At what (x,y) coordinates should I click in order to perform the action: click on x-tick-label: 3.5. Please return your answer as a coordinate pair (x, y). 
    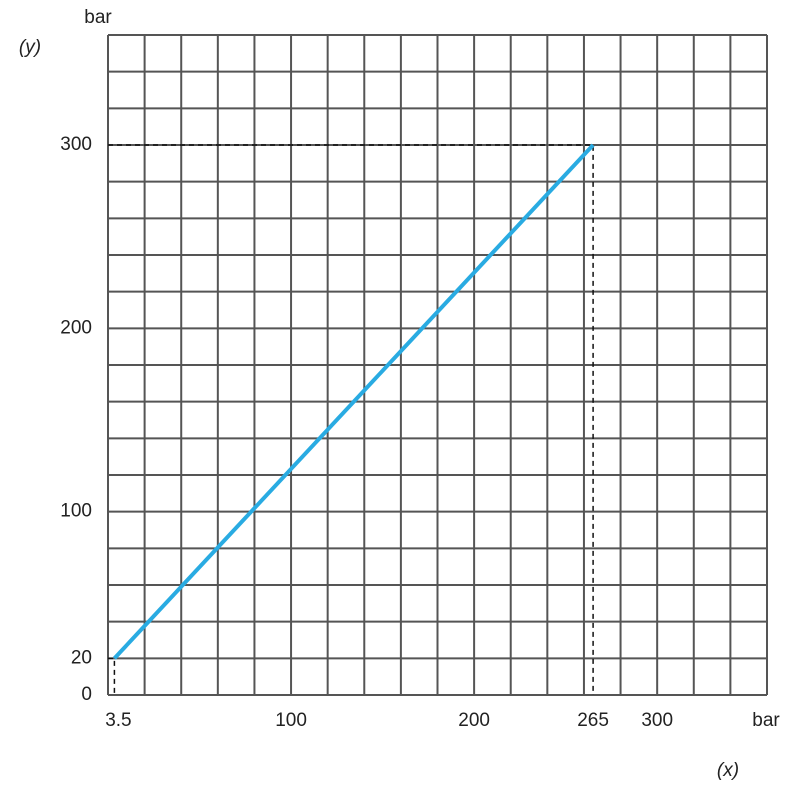
    Looking at the image, I should click on (118, 720).